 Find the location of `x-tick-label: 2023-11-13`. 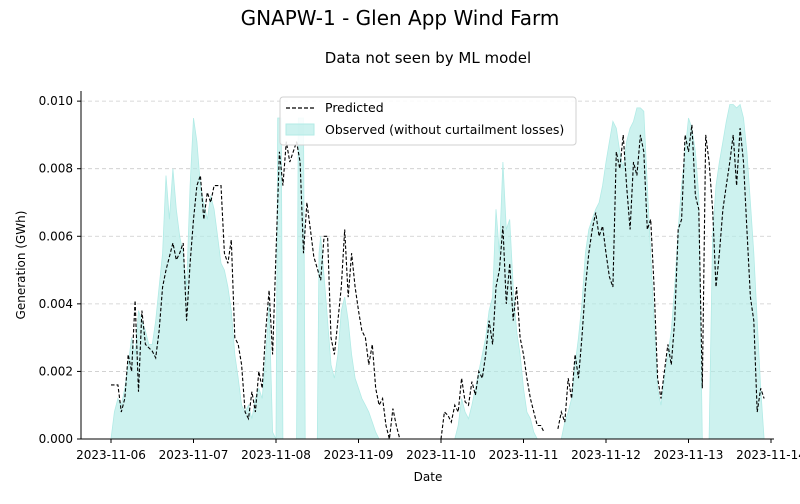

x-tick-label: 2023-11-13 is located at coordinates (689, 455).